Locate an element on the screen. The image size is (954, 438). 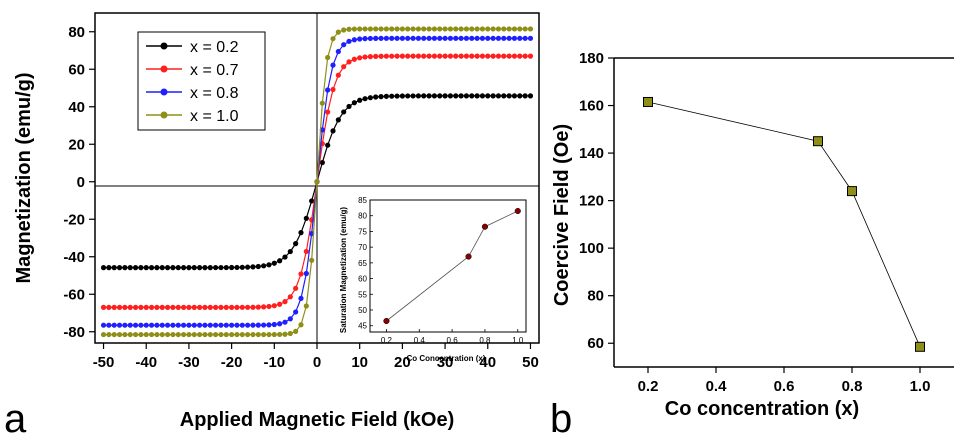
y-tick-label: 60 is located at coordinates (595, 343).